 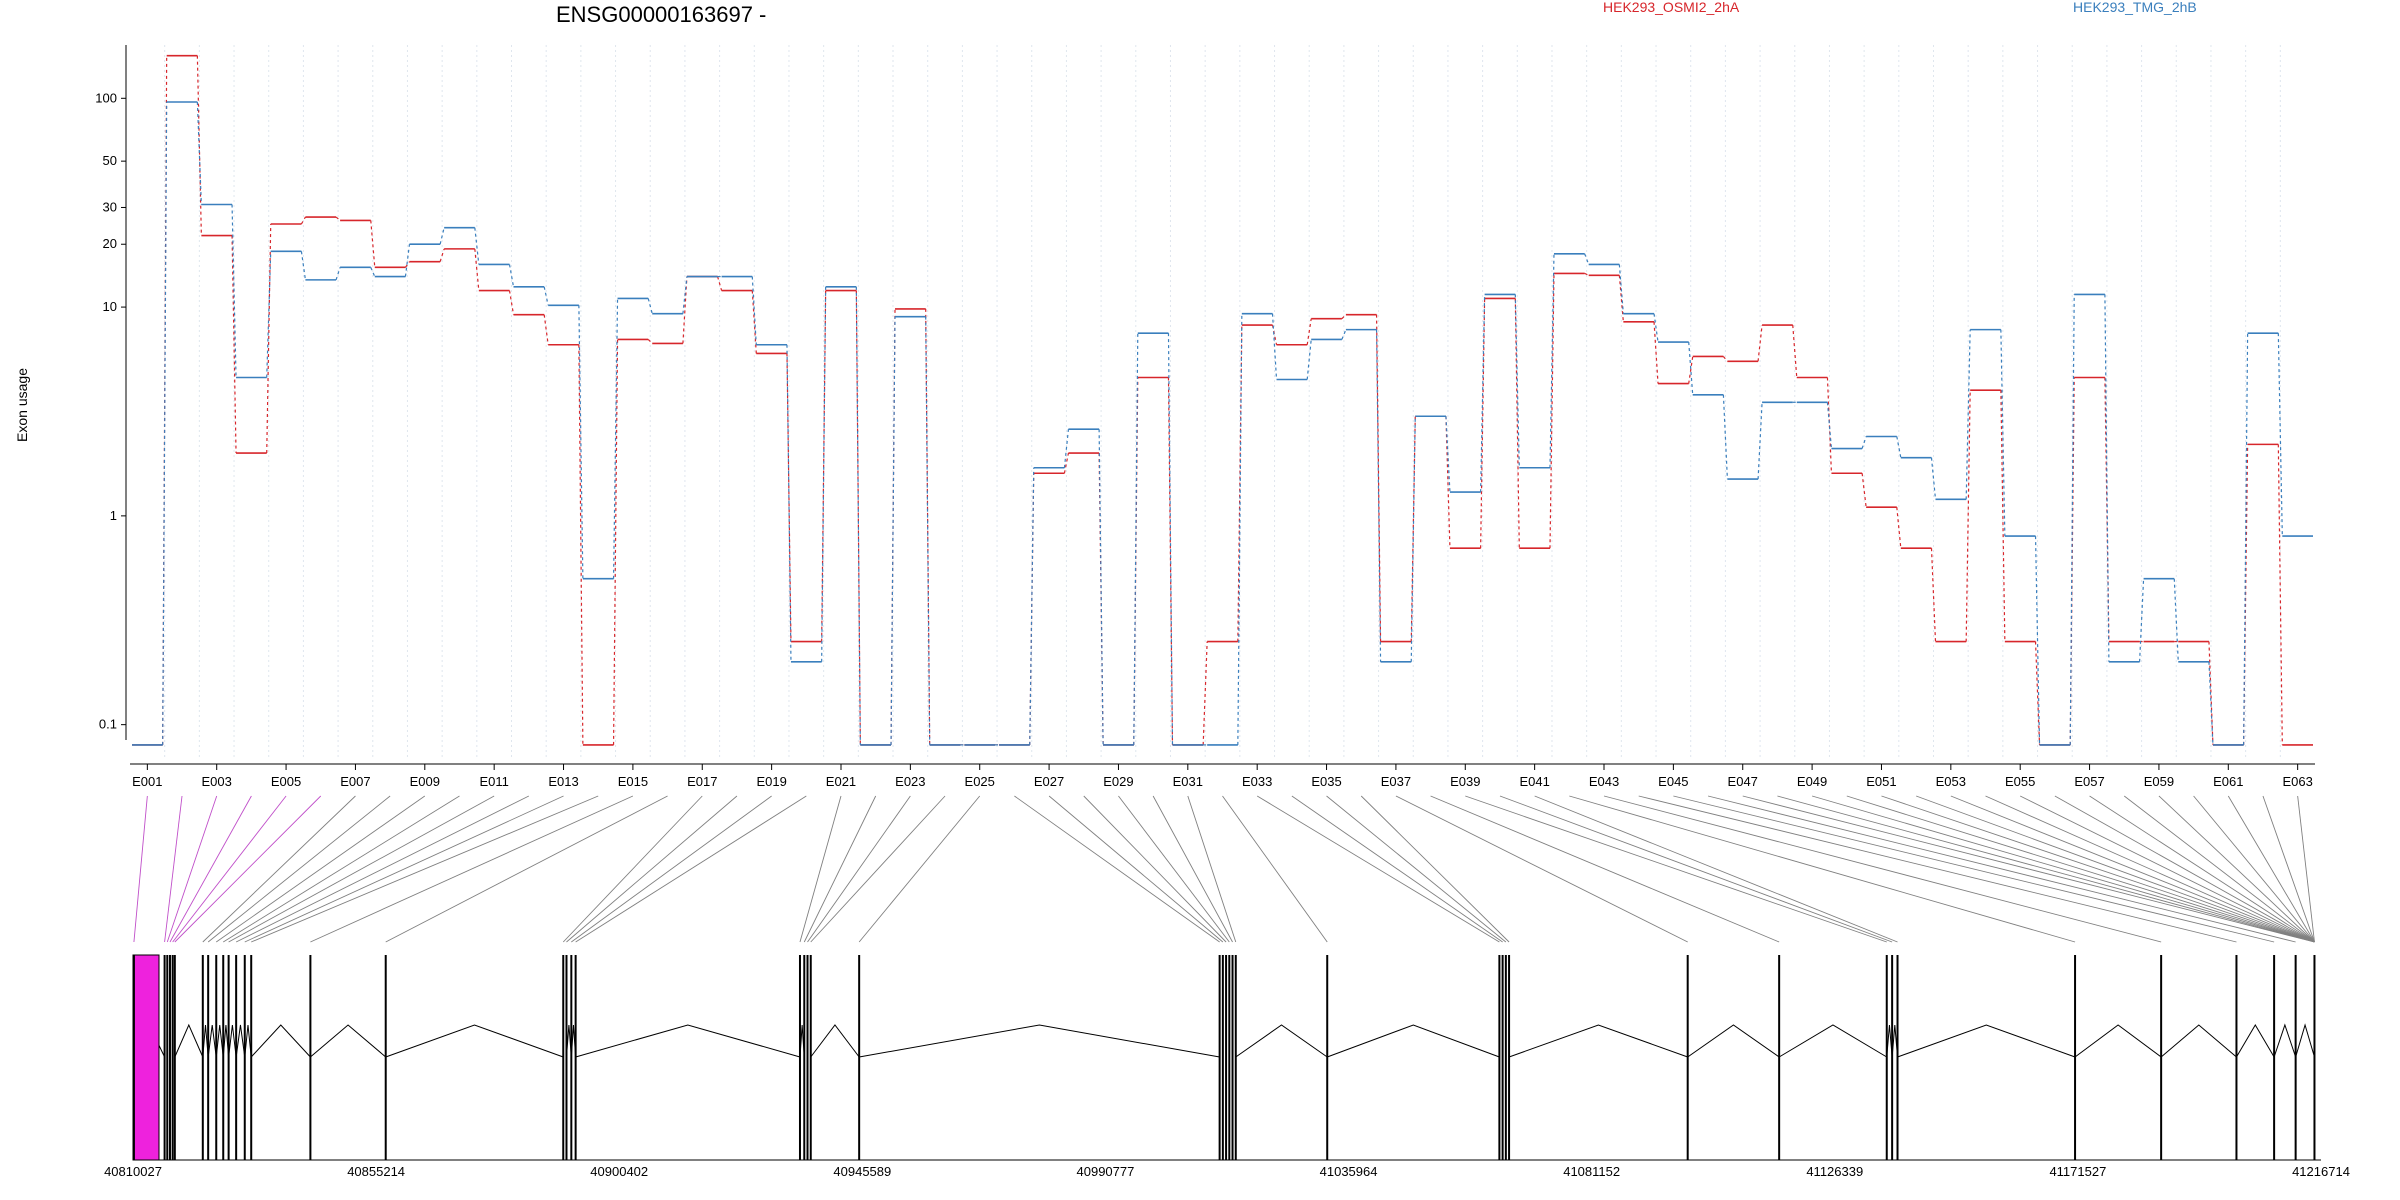 What do you see at coordinates (1465, 781) in the screenshot?
I see `x-tick-label: E039` at bounding box center [1465, 781].